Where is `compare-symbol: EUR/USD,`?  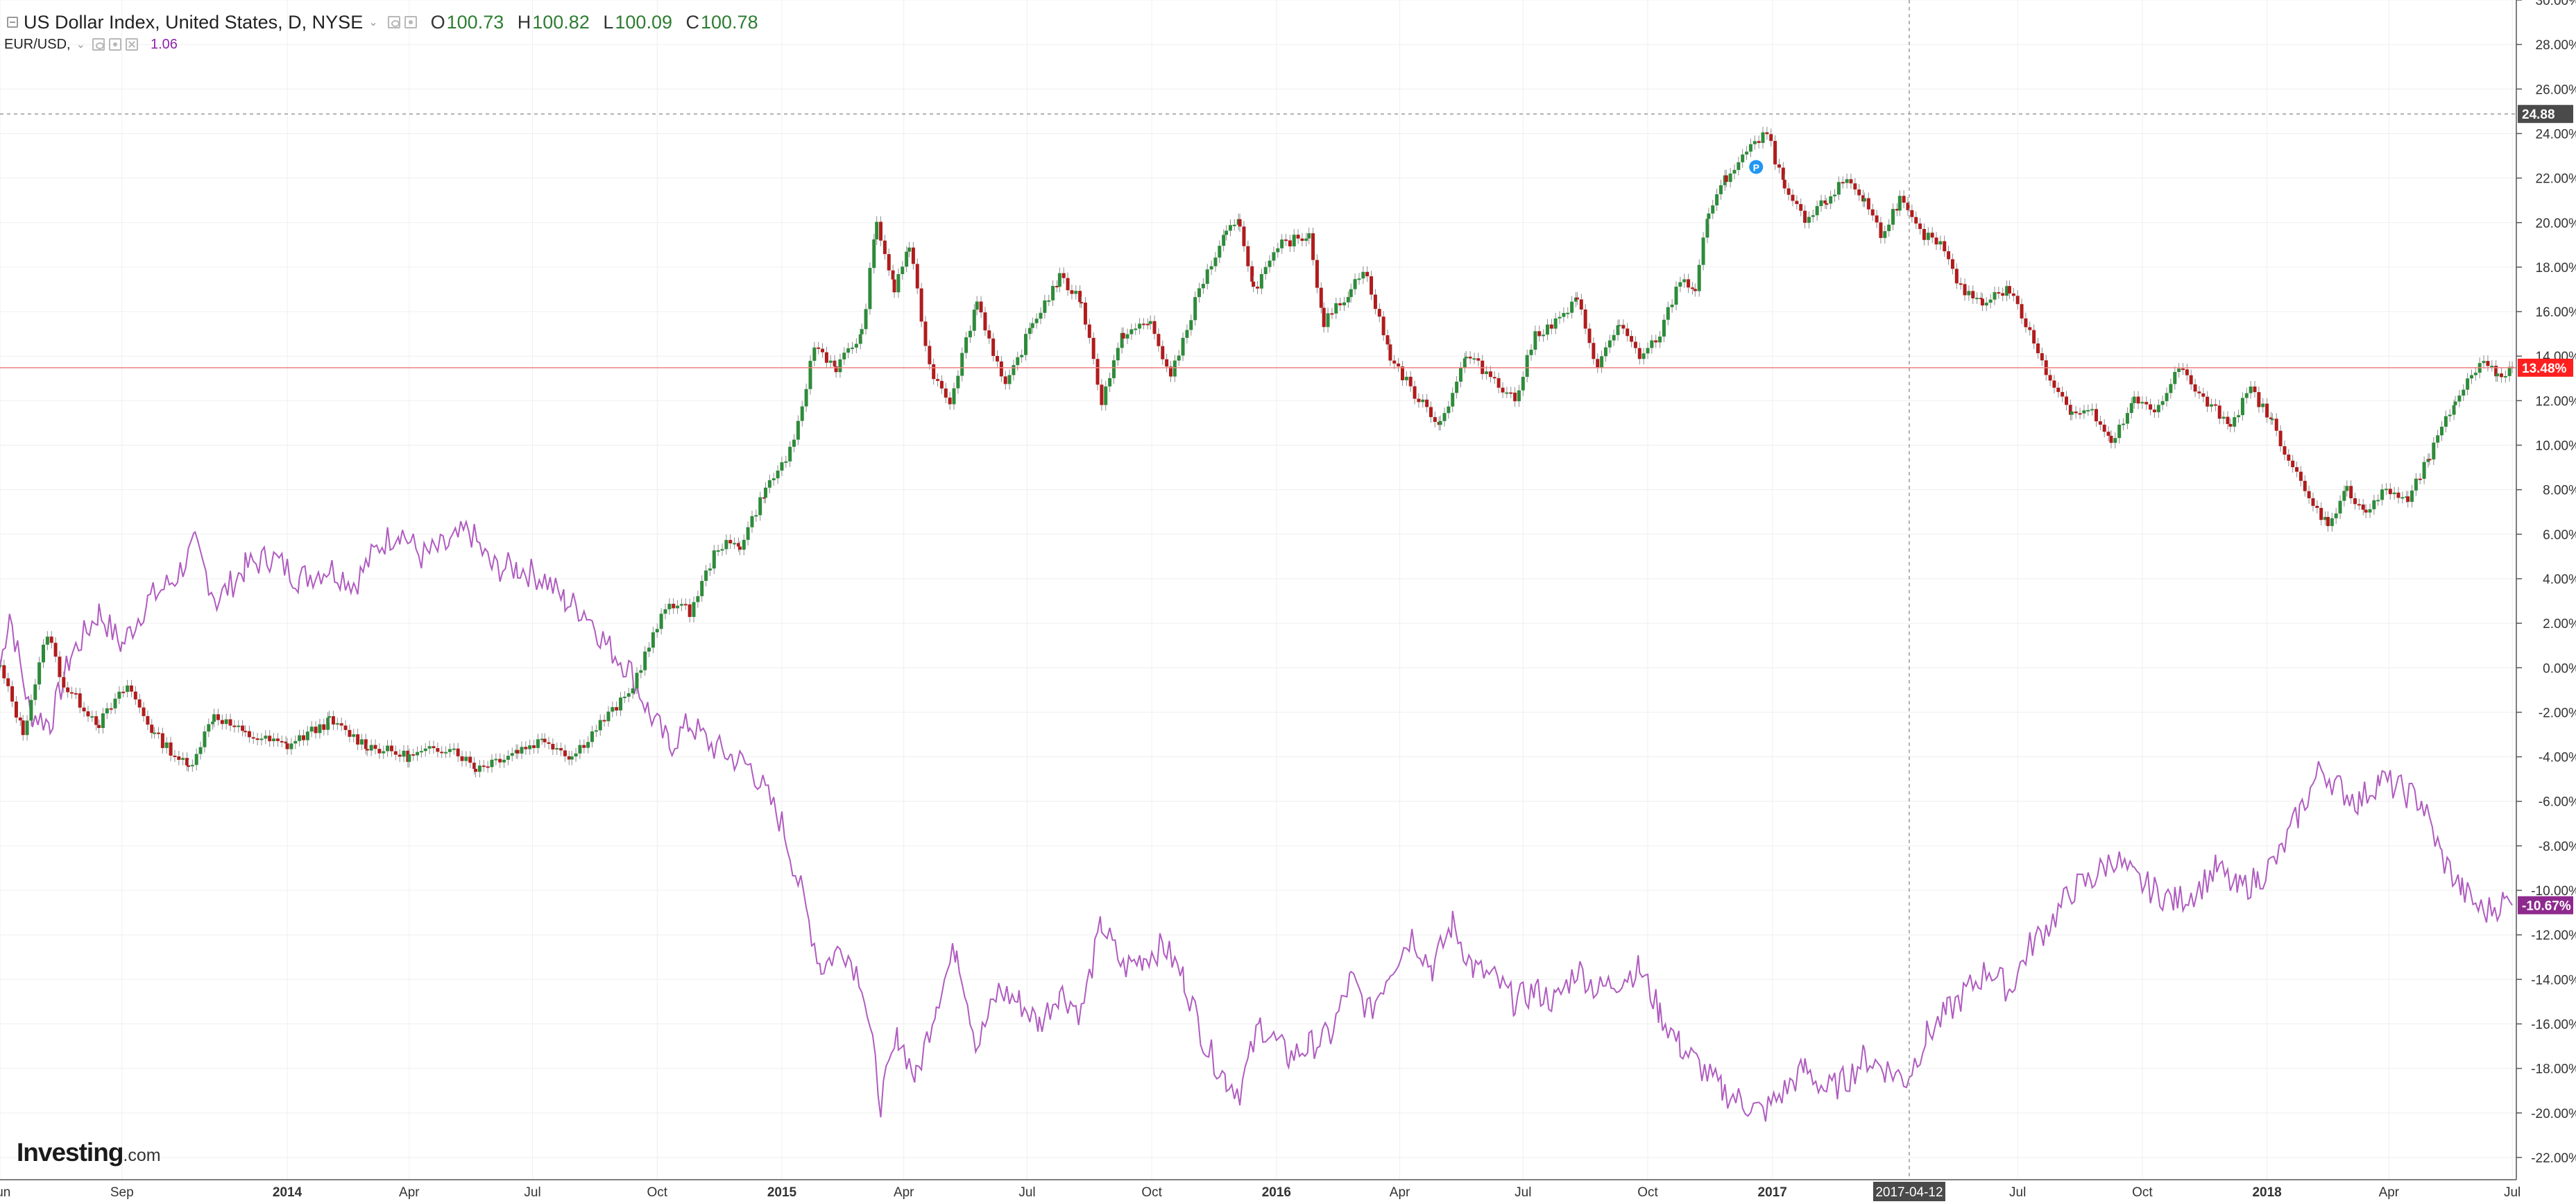
compare-symbol: EUR/USD, is located at coordinates (37, 44).